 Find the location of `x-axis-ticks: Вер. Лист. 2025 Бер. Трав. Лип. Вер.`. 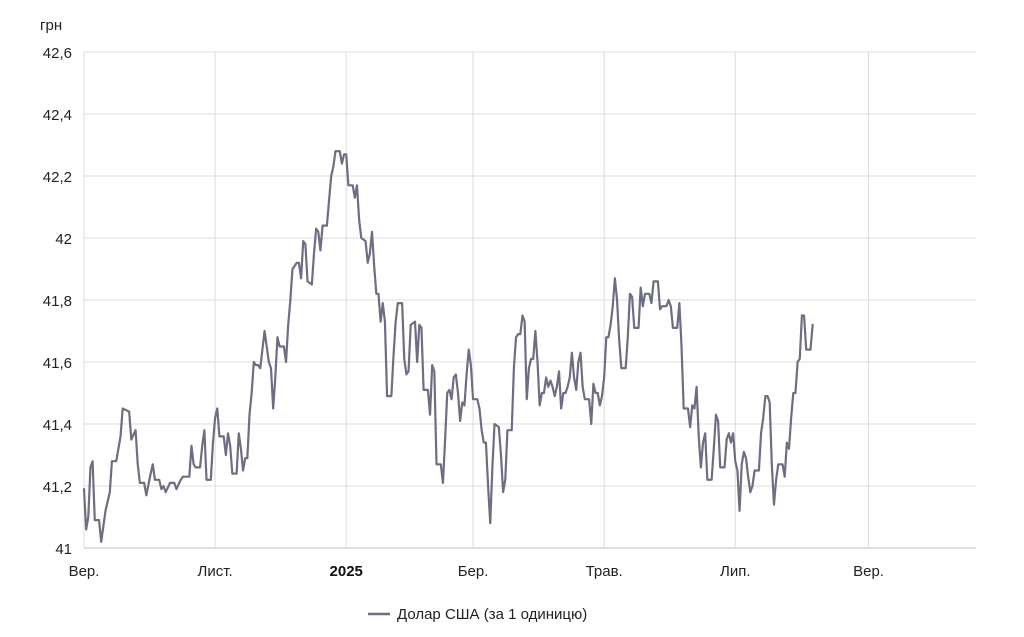

x-axis-ticks: Вер. Лист. 2025 Бер. Трав. Лип. Вер. is located at coordinates (476, 571).